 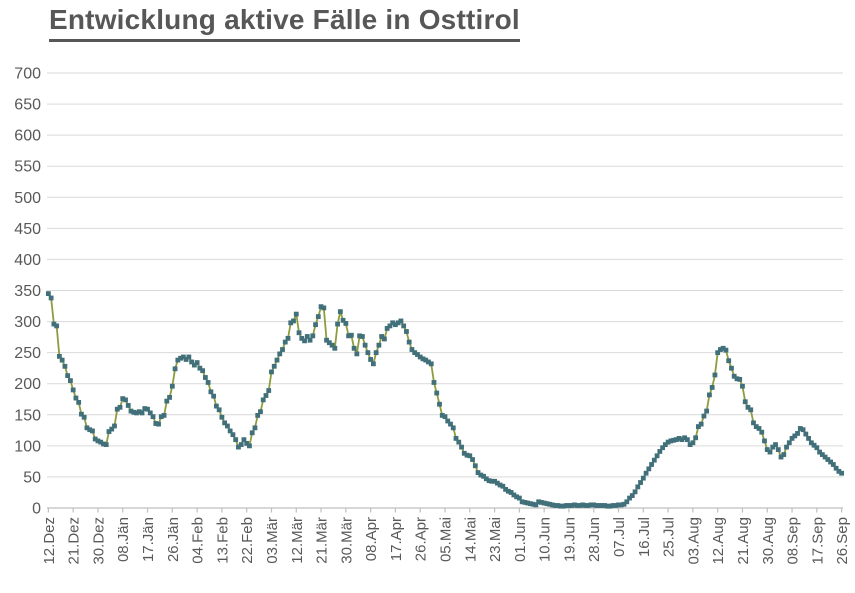 What do you see at coordinates (396, 539) in the screenshot?
I see `x-tick-label: 17.Apr` at bounding box center [396, 539].